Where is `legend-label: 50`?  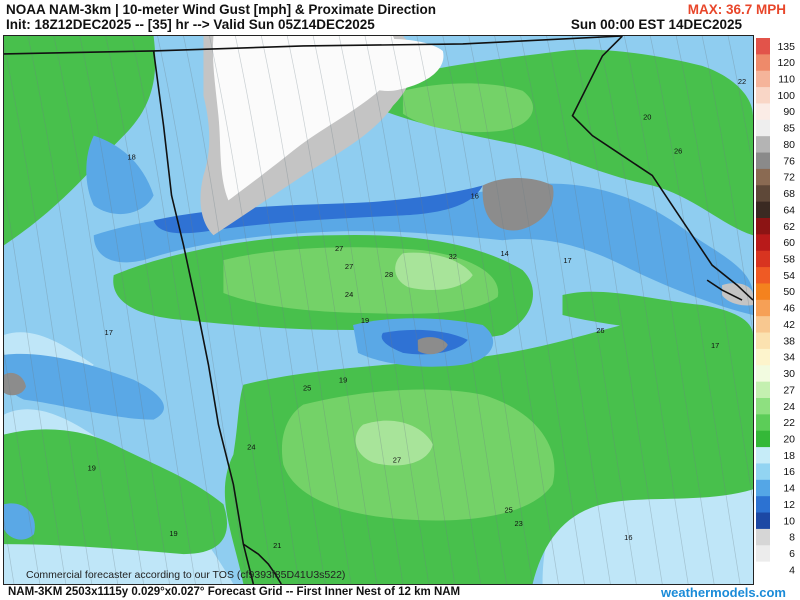
legend-label: 50 is located at coordinates (789, 292).